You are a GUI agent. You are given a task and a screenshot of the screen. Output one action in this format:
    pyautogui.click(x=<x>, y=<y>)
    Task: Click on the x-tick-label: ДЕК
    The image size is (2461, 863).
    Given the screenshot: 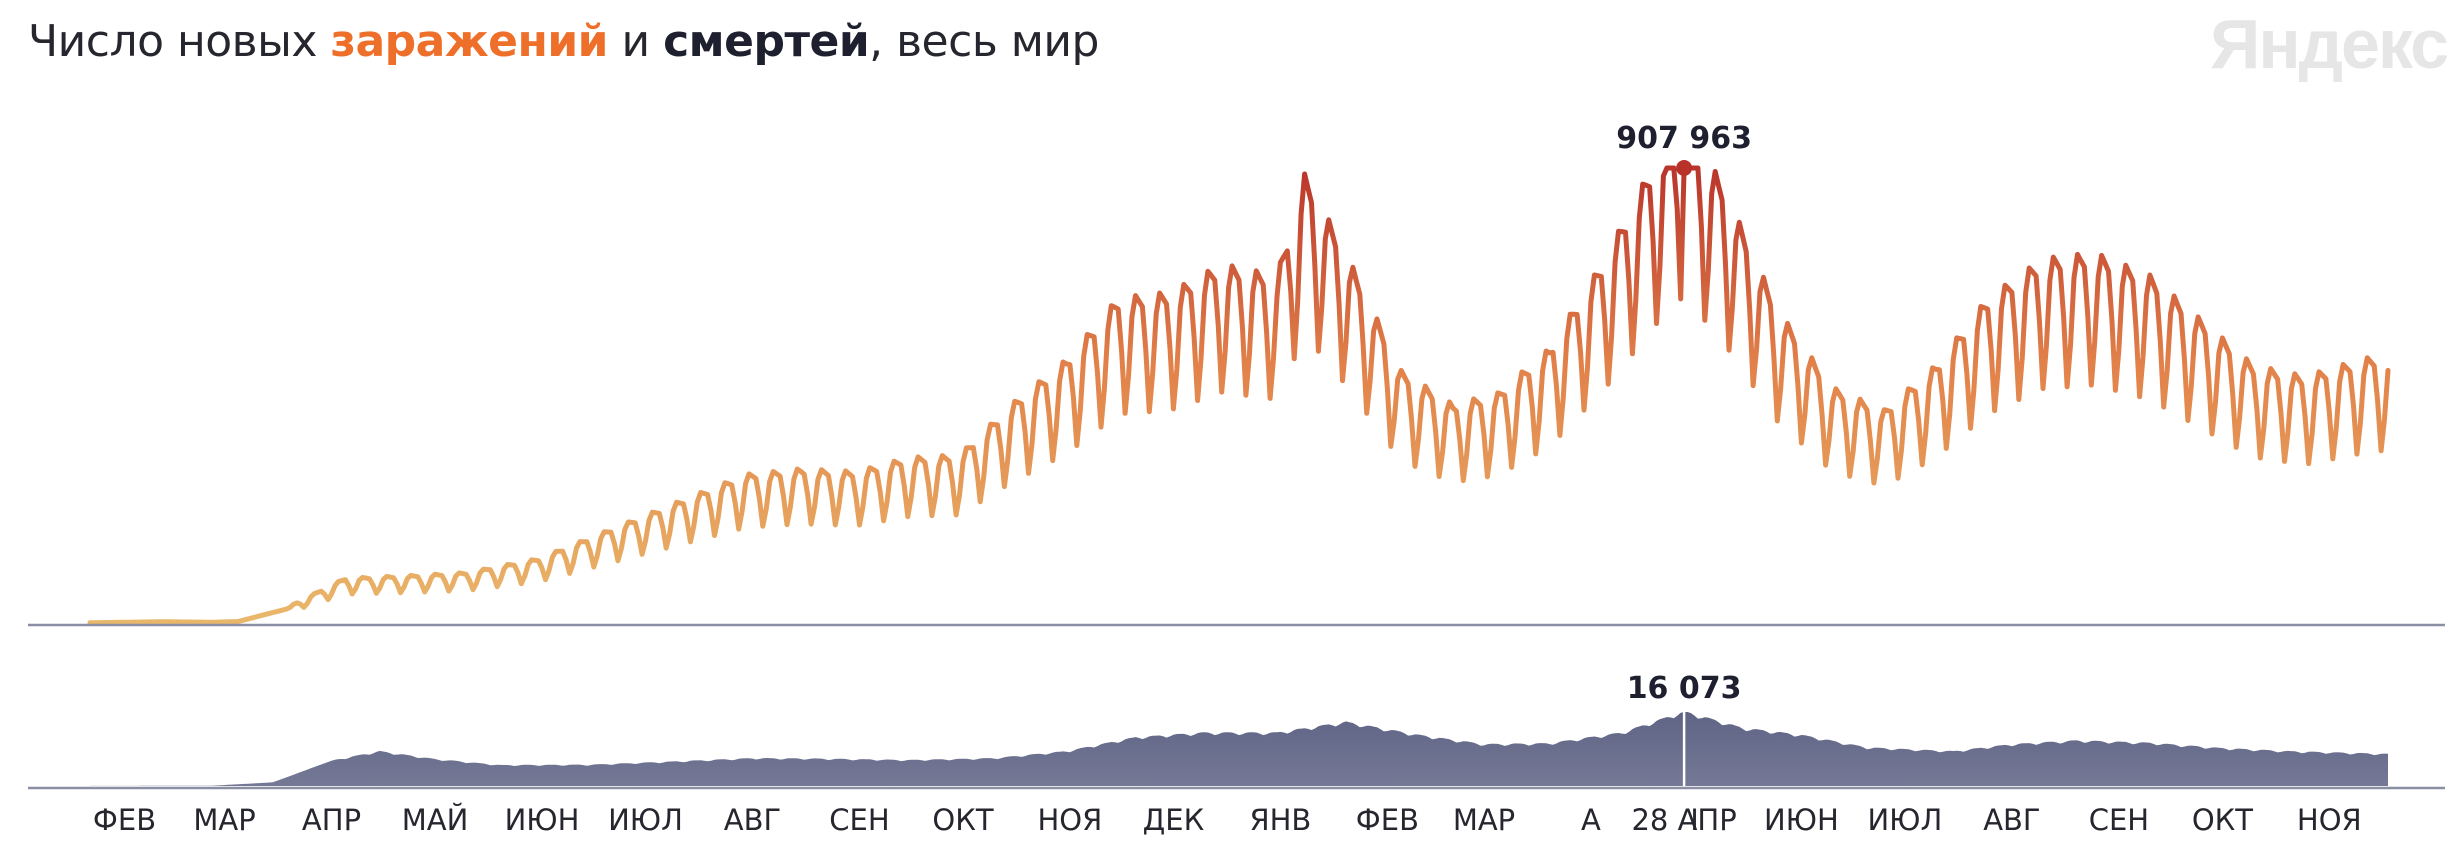 What is the action you would take?
    pyautogui.click(x=1174, y=820)
    